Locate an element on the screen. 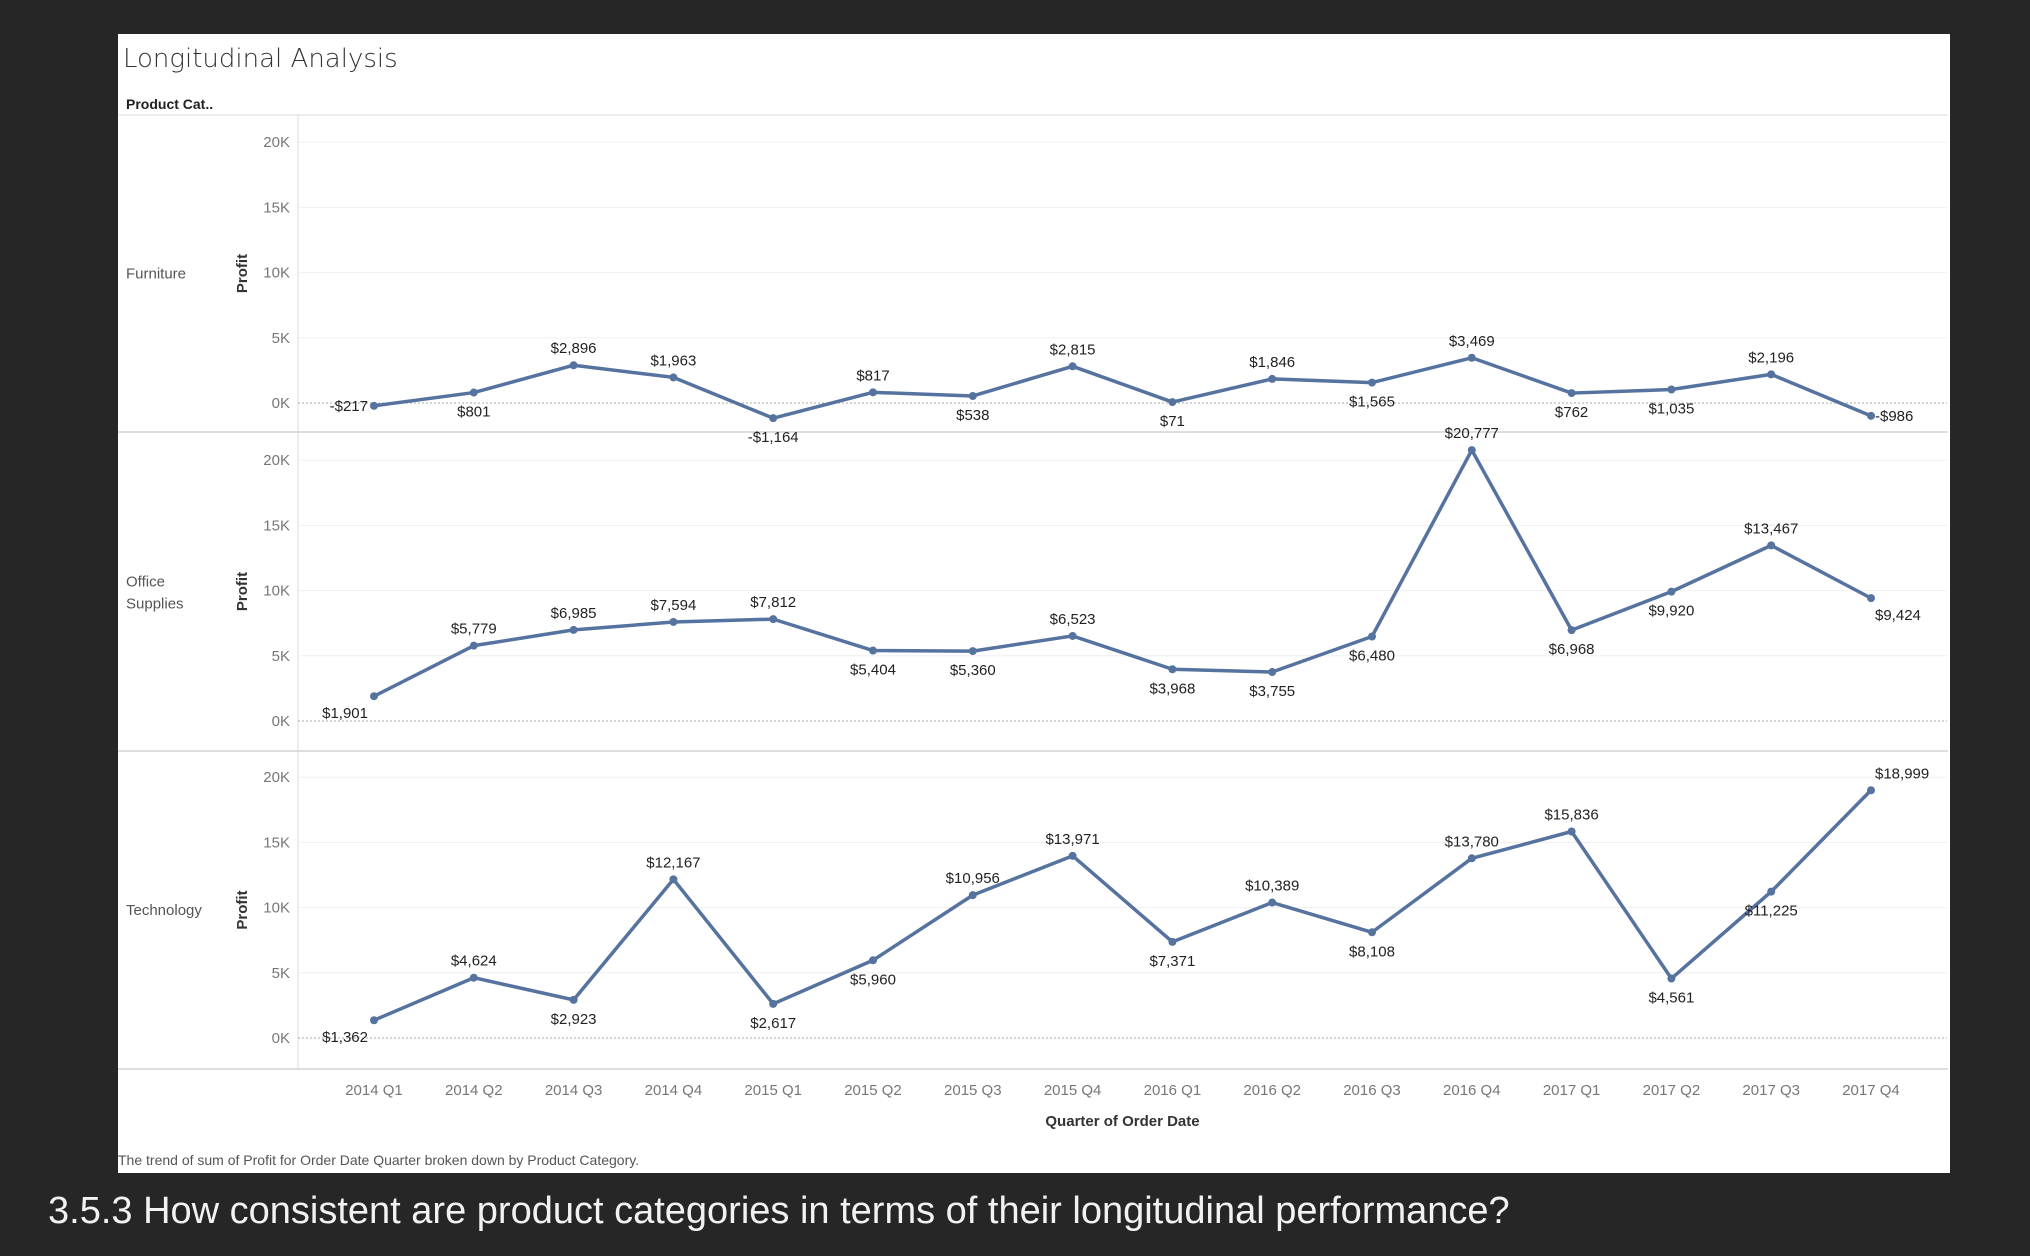  data-label: $15,836 is located at coordinates (1571, 814).